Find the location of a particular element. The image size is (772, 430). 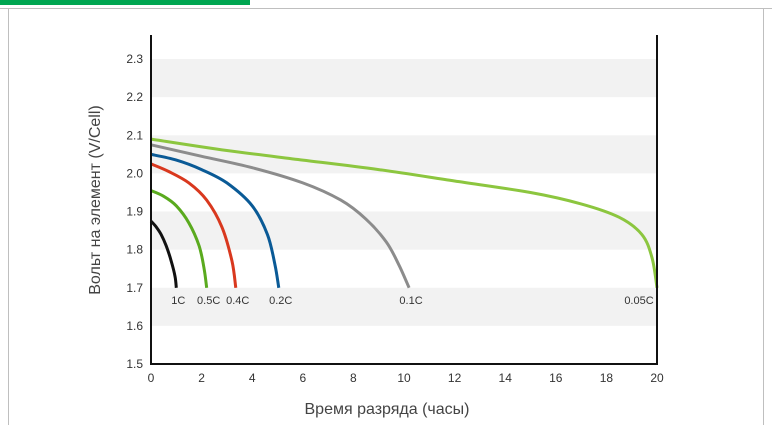

x-axis-label: Время разряда (часы) is located at coordinates (387, 409).